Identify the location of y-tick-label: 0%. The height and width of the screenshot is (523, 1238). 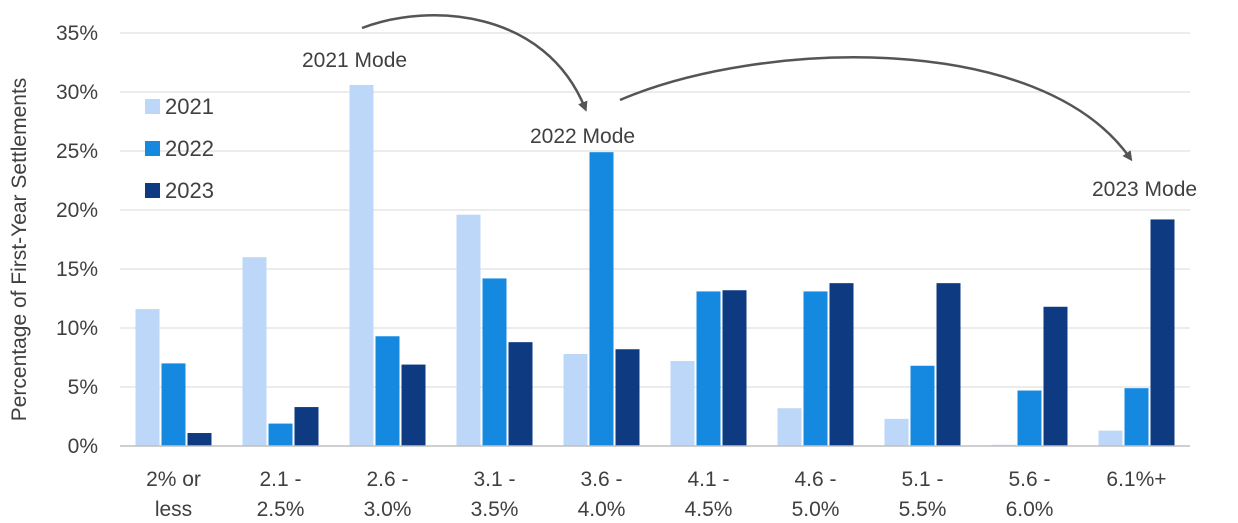
(83, 446).